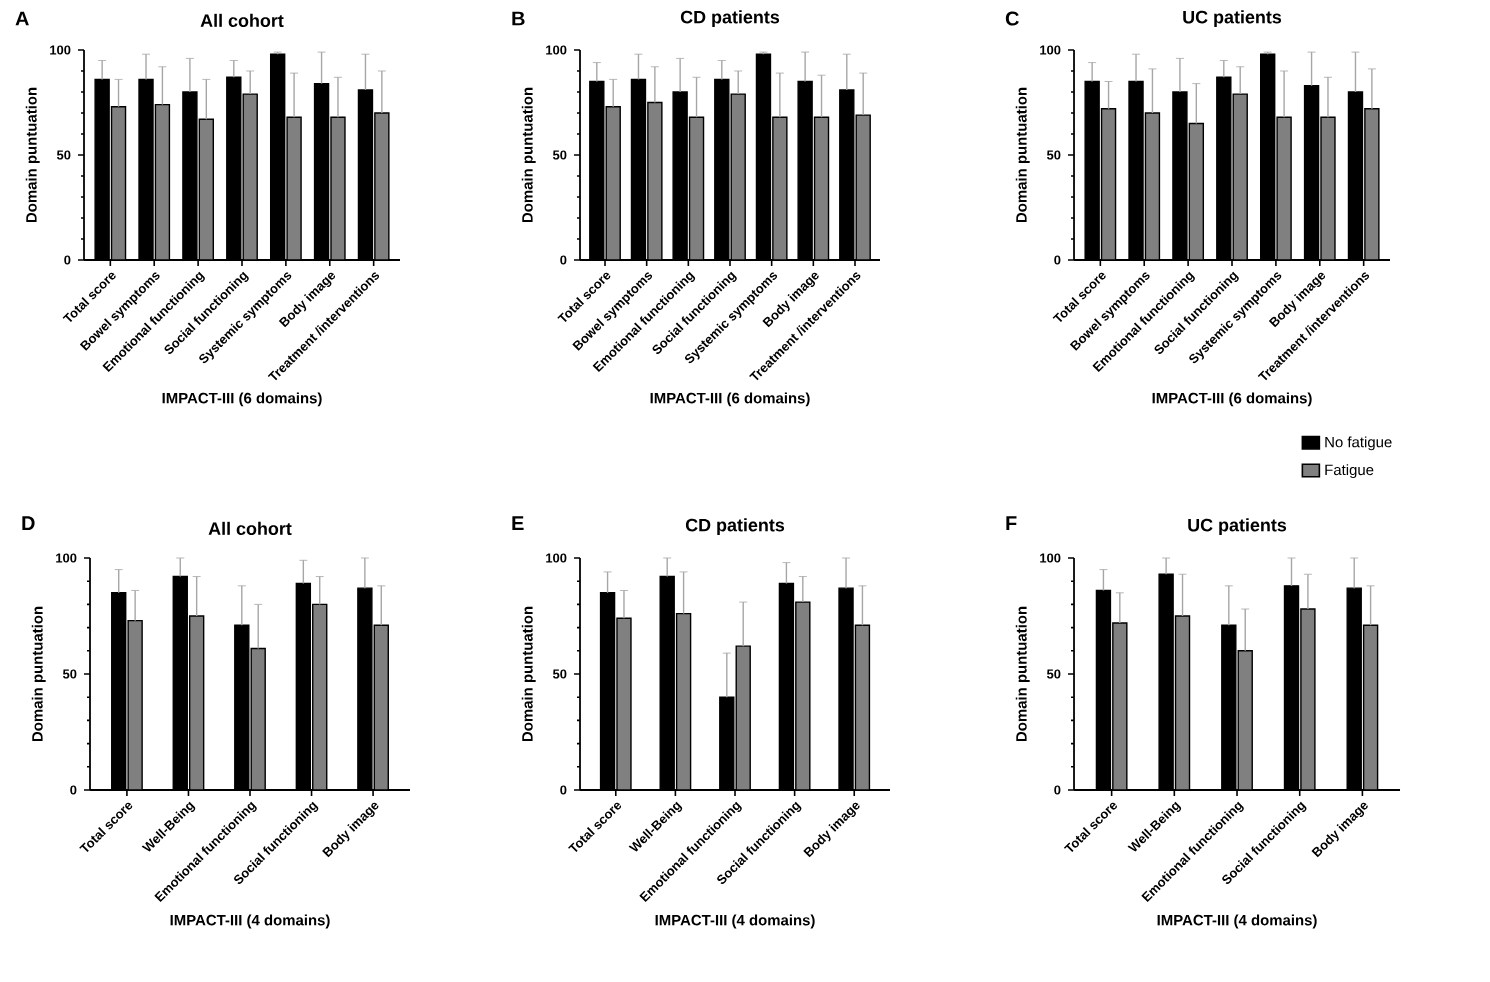  Describe the element at coordinates (28, 523) in the screenshot. I see `text: D` at that location.